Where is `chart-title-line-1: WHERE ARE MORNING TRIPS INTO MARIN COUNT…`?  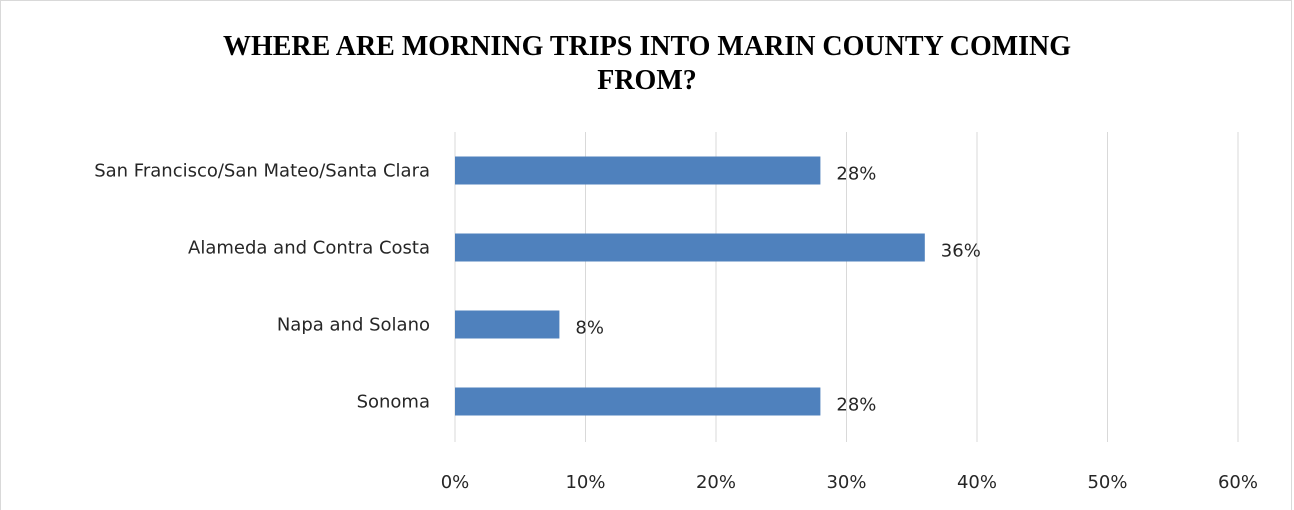
chart-title-line-1: WHERE ARE MORNING TRIPS INTO MARIN COUNT… is located at coordinates (647, 46).